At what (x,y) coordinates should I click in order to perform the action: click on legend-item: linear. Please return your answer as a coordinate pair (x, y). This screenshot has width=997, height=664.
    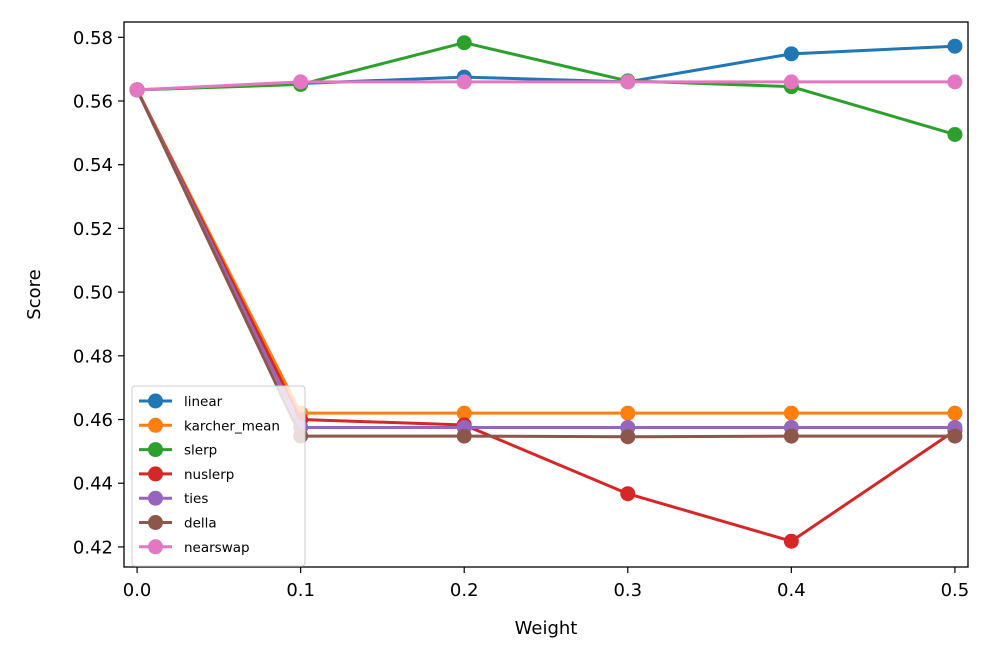
    Looking at the image, I should click on (181, 401).